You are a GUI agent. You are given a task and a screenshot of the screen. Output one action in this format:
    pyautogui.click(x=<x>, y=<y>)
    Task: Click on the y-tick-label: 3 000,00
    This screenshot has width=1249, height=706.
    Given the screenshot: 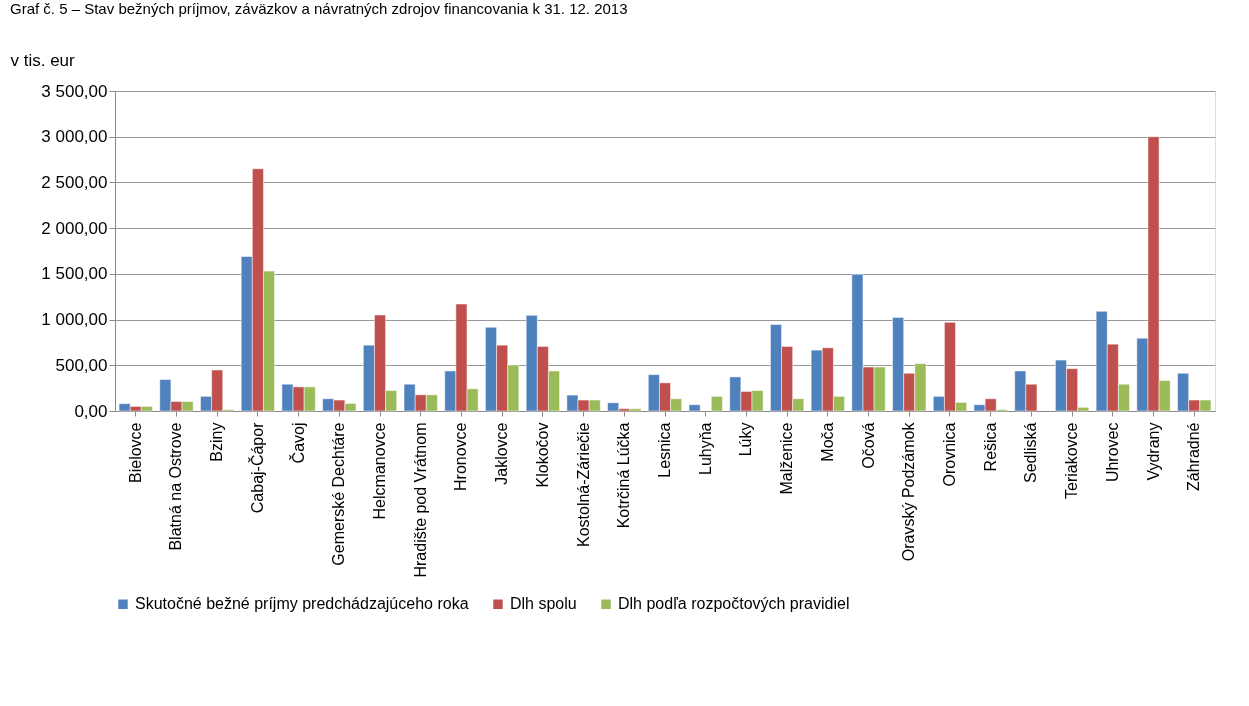 What is the action you would take?
    pyautogui.click(x=74, y=137)
    